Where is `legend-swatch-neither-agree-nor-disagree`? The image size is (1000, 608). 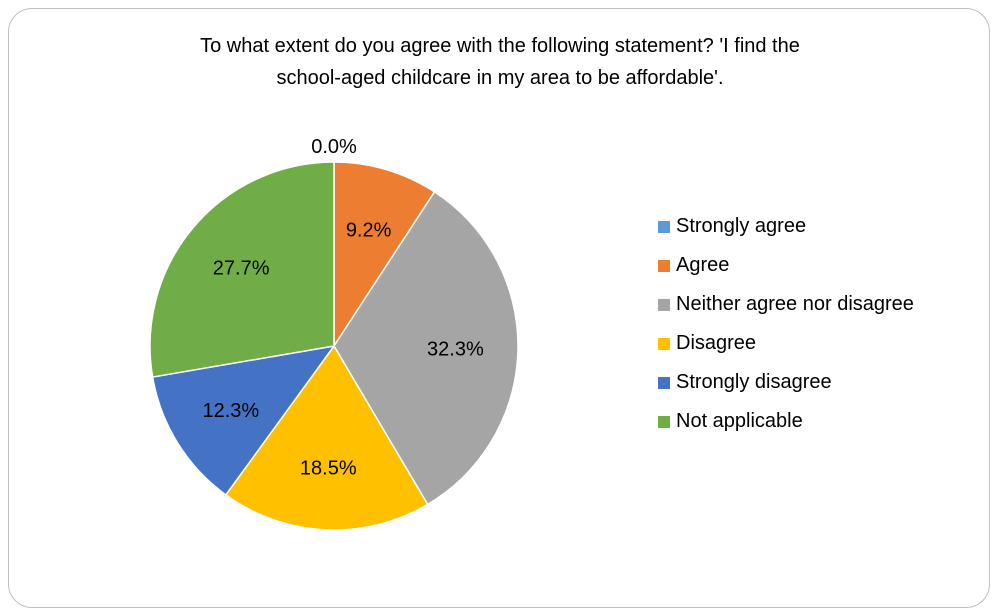 legend-swatch-neither-agree-nor-disagree is located at coordinates (664, 304).